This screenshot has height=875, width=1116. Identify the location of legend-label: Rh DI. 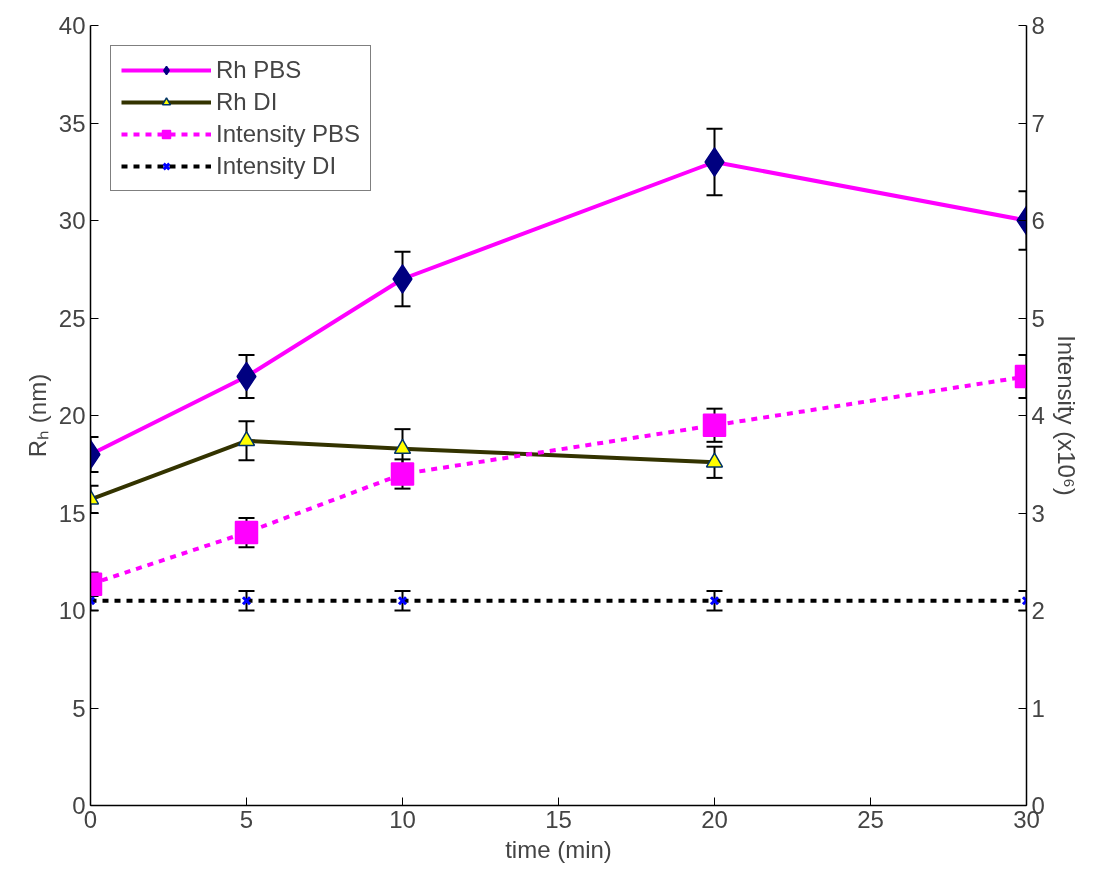
(247, 102).